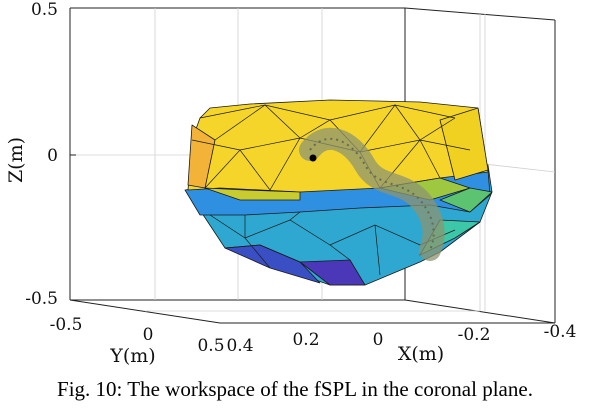  Describe the element at coordinates (132, 356) in the screenshot. I see `y-axis-label: Y(m)` at that location.